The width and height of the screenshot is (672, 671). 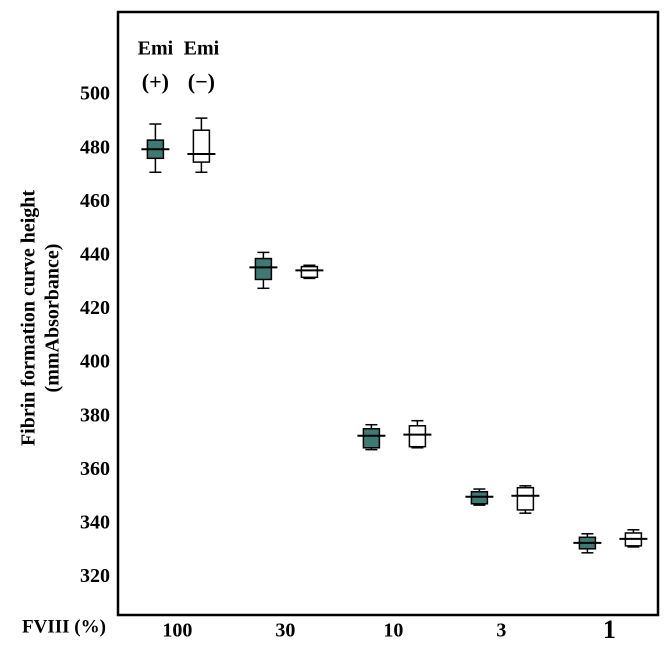 What do you see at coordinates (95, 308) in the screenshot?
I see `y-tick-label: 420` at bounding box center [95, 308].